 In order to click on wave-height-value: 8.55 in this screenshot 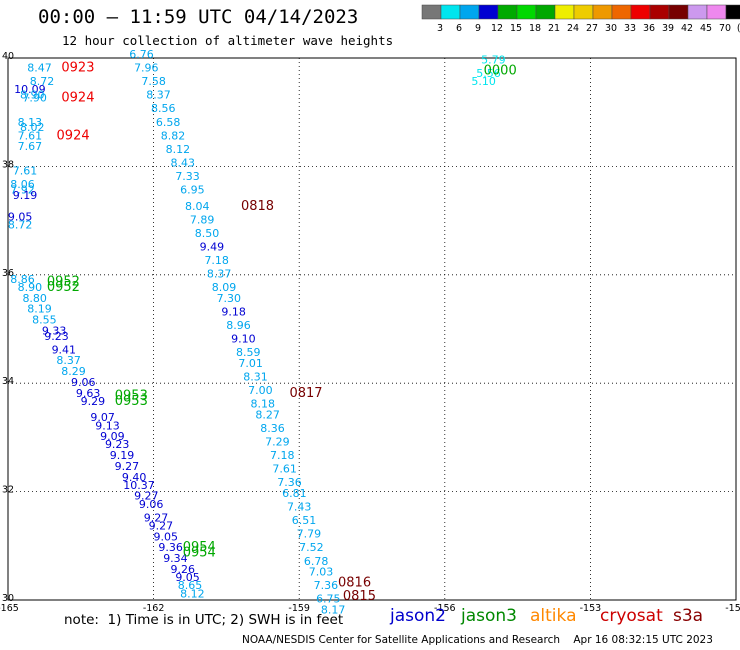, I will do `click(44, 320)`.